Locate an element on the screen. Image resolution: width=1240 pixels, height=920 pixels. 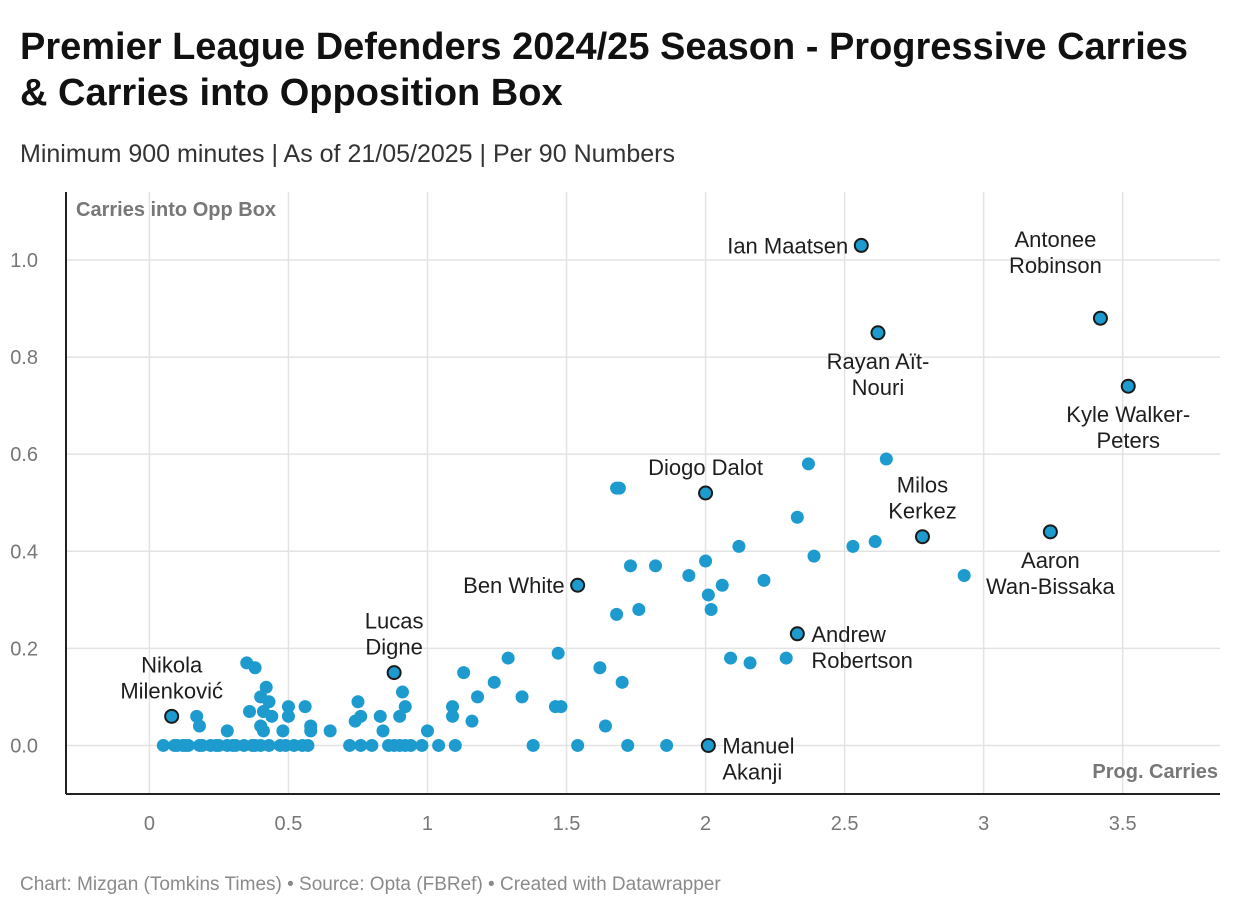
y-tick-label: 0.6 is located at coordinates (24, 455).